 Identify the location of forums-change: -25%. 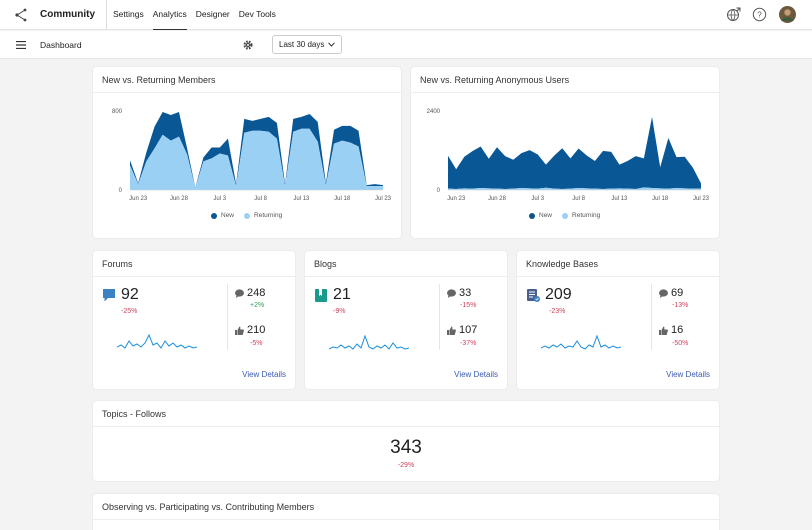
(129, 311).